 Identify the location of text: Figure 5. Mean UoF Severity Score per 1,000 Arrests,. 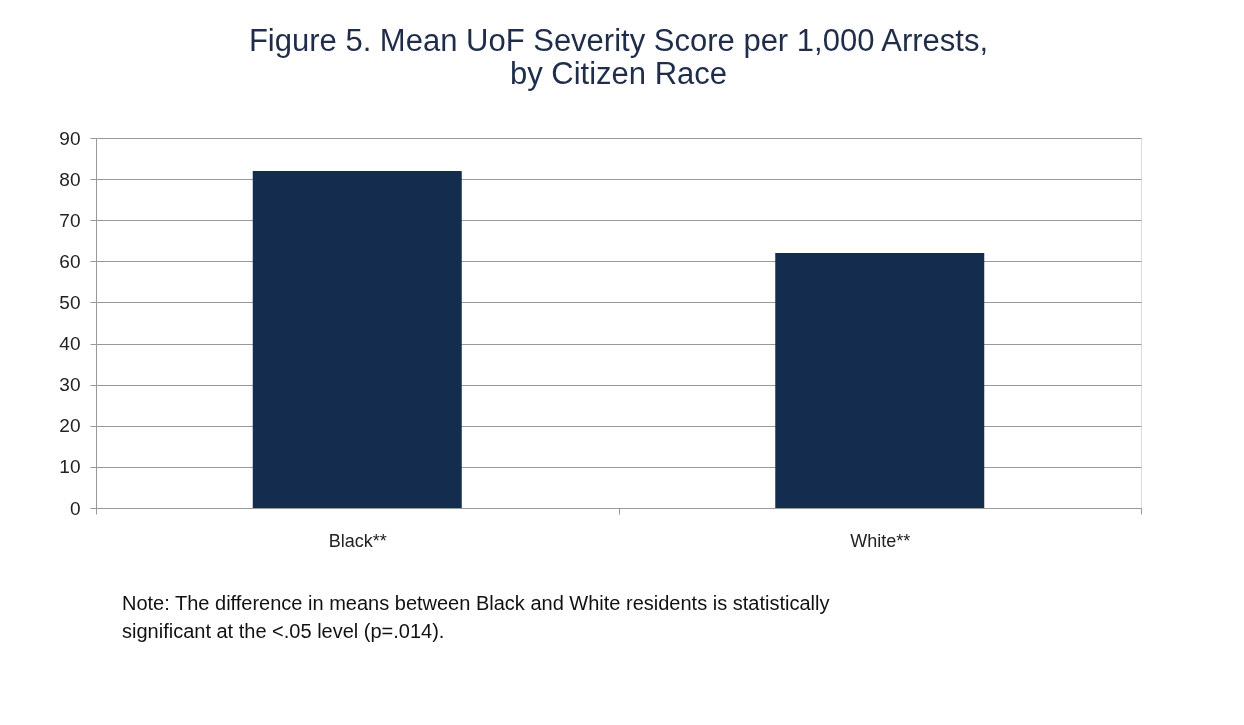
(618, 40).